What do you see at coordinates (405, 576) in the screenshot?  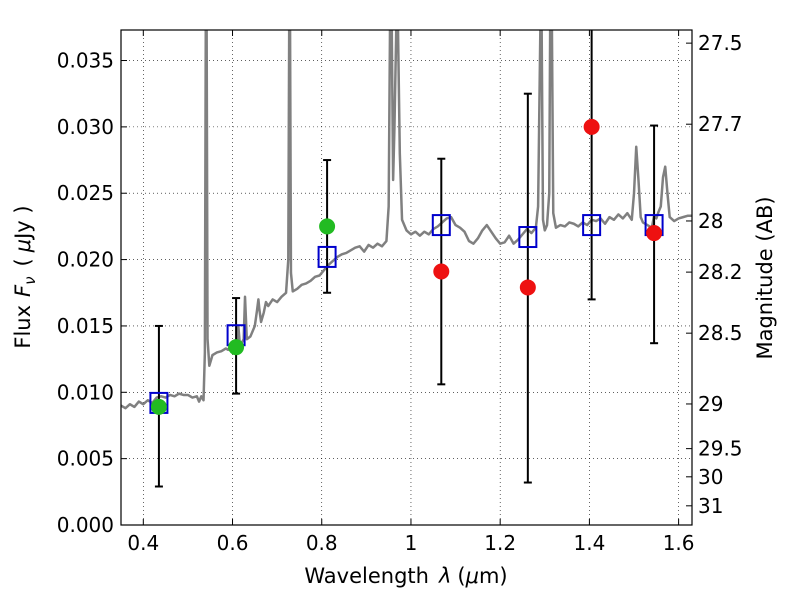 I see `x-axis-label: Wavelength λ (μm)` at bounding box center [405, 576].